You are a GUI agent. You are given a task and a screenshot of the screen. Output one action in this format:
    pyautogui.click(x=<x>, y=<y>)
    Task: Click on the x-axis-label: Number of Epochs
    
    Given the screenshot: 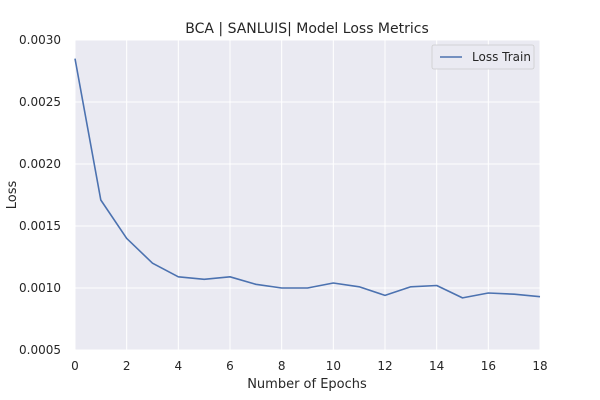 What is the action you would take?
    pyautogui.click(x=307, y=384)
    